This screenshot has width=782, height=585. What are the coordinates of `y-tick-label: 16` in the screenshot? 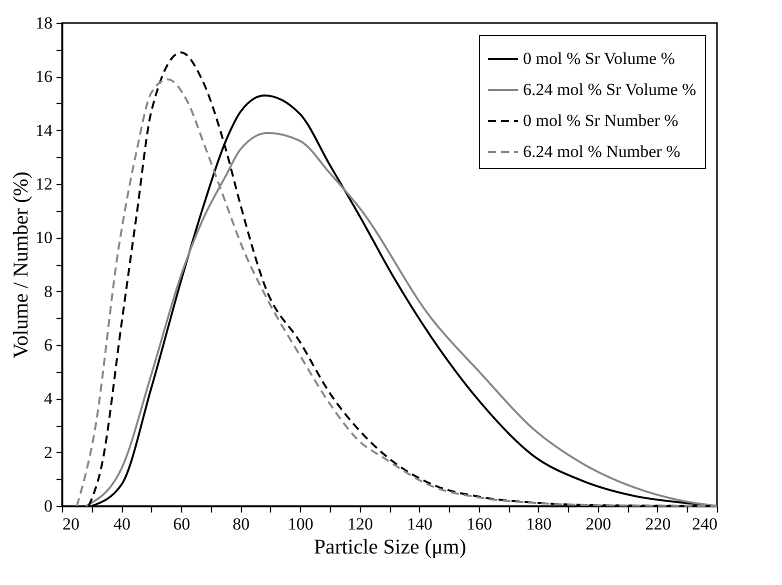 It's located at (44, 76).